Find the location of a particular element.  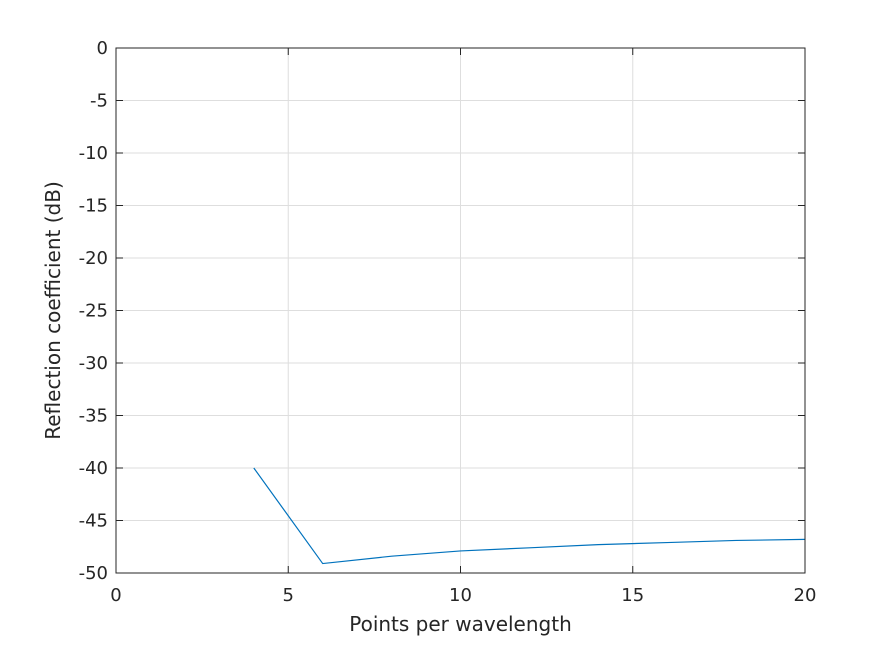

y-tick-label: -35 is located at coordinates (93, 416).